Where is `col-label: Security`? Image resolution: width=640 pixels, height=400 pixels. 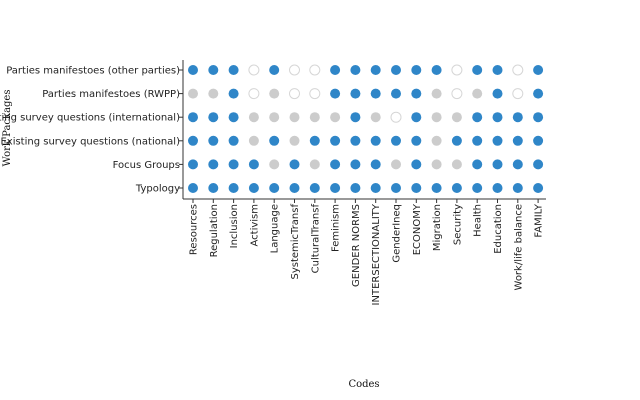
col-label: Security is located at coordinates (457, 224).